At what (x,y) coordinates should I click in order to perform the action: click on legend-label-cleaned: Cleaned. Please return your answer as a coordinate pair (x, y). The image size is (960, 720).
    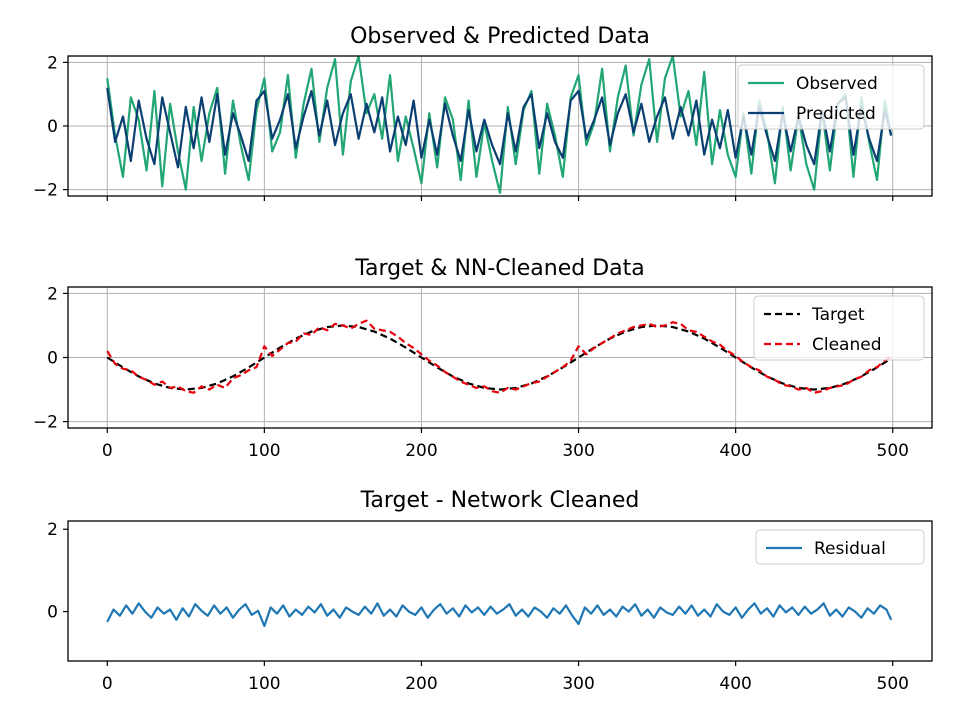
    Looking at the image, I should click on (847, 345).